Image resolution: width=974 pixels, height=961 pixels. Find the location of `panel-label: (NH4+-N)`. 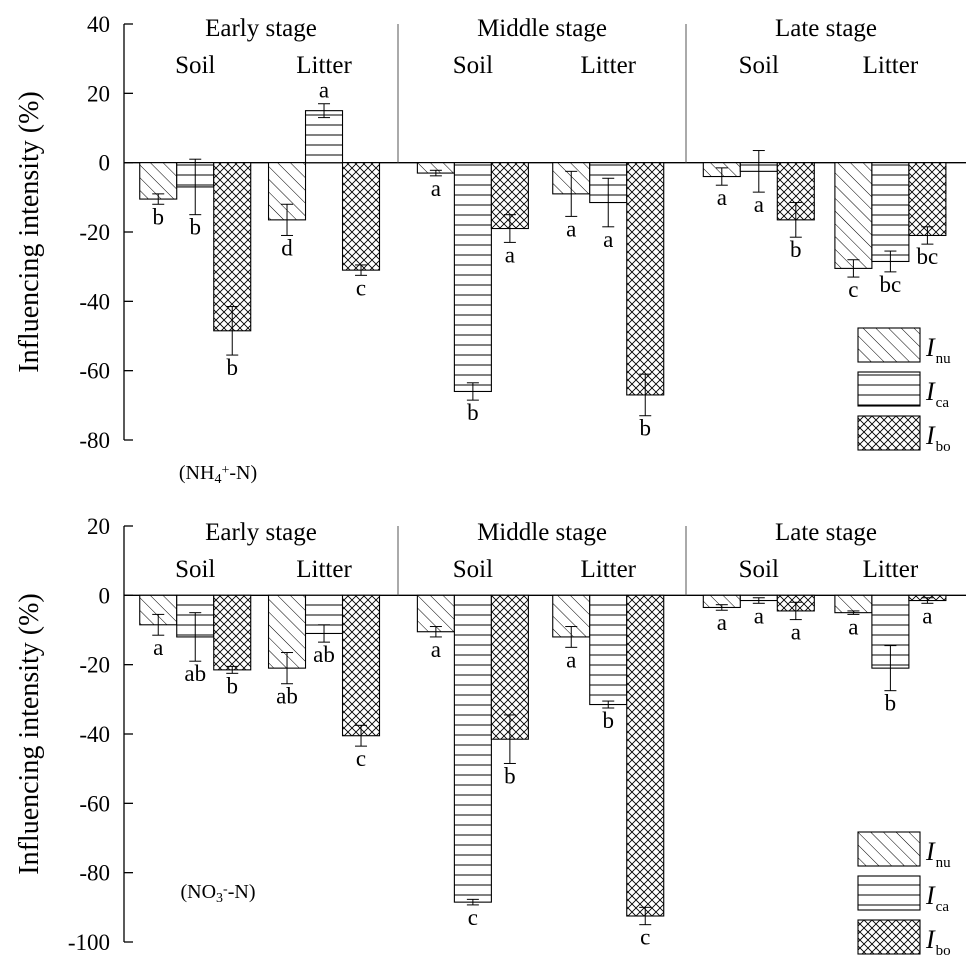

panel-label: (NH4+-N) is located at coordinates (218, 474).